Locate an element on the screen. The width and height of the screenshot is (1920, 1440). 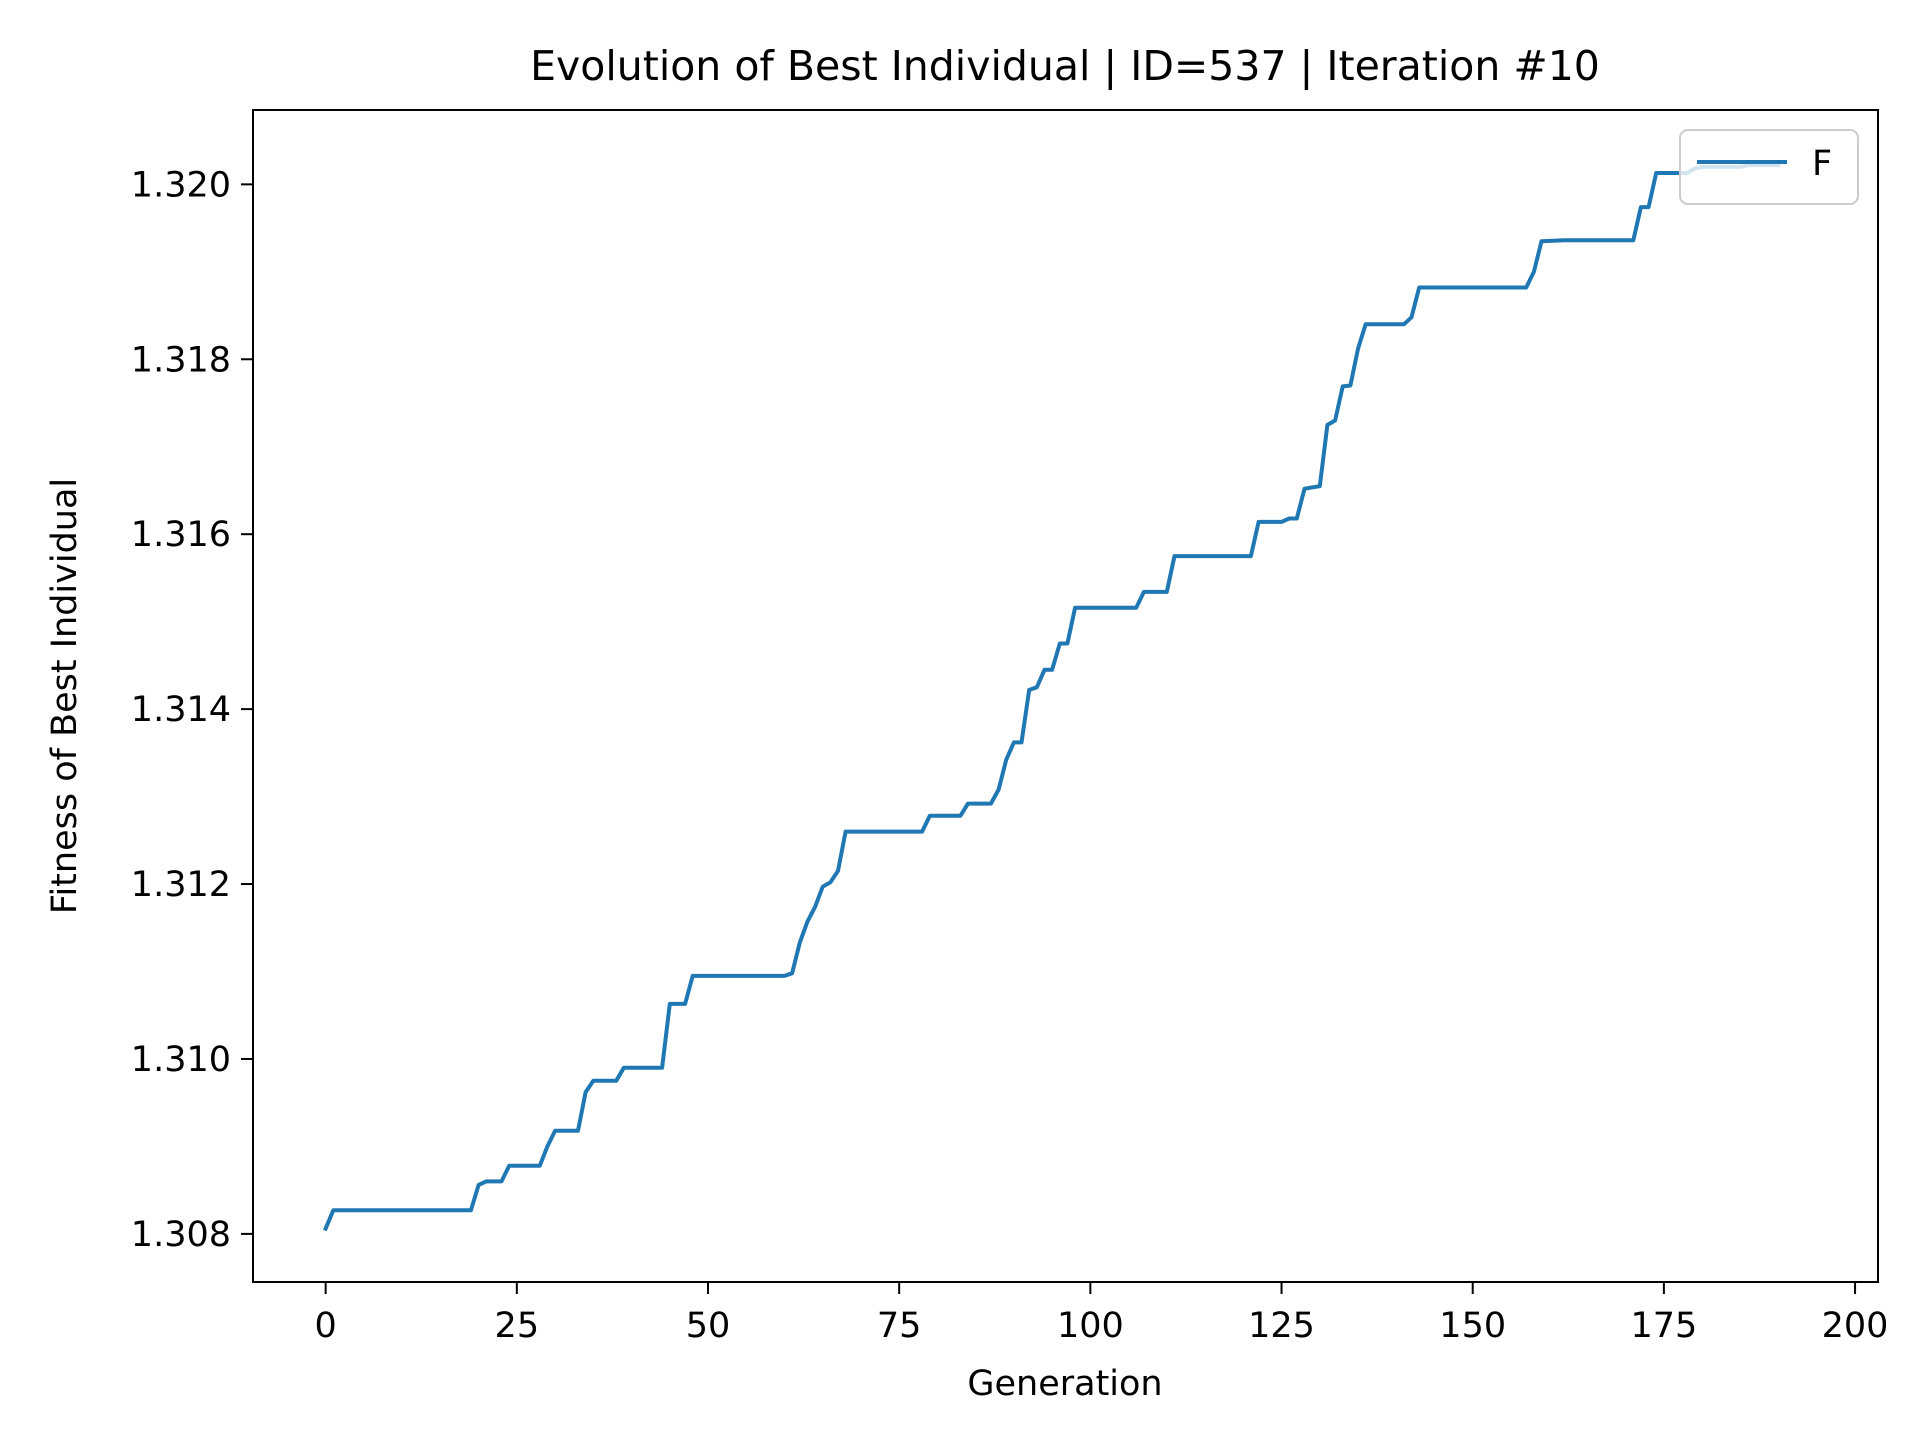
x-tick-label: 200 is located at coordinates (1855, 1326).